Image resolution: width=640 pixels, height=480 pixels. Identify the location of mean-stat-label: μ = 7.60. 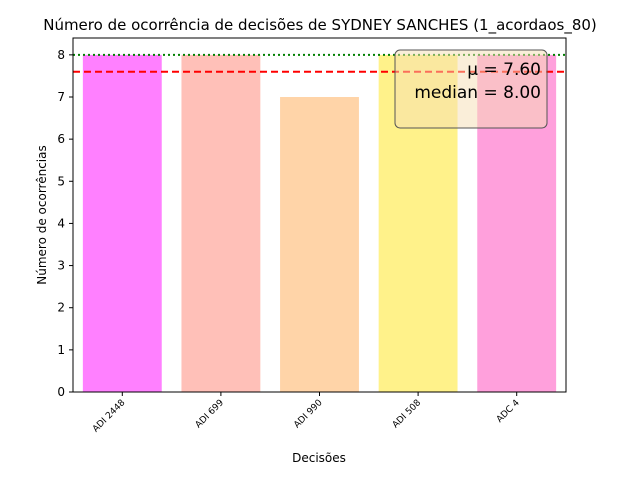
(504, 70).